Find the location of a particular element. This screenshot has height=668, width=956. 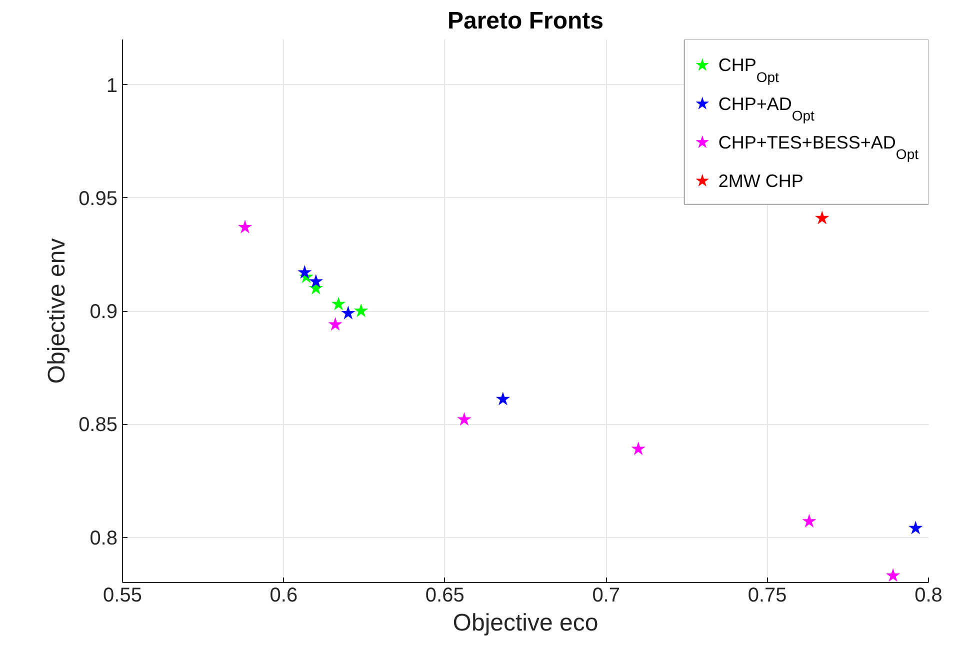

y-axis-title: Objective env is located at coordinates (57, 311).